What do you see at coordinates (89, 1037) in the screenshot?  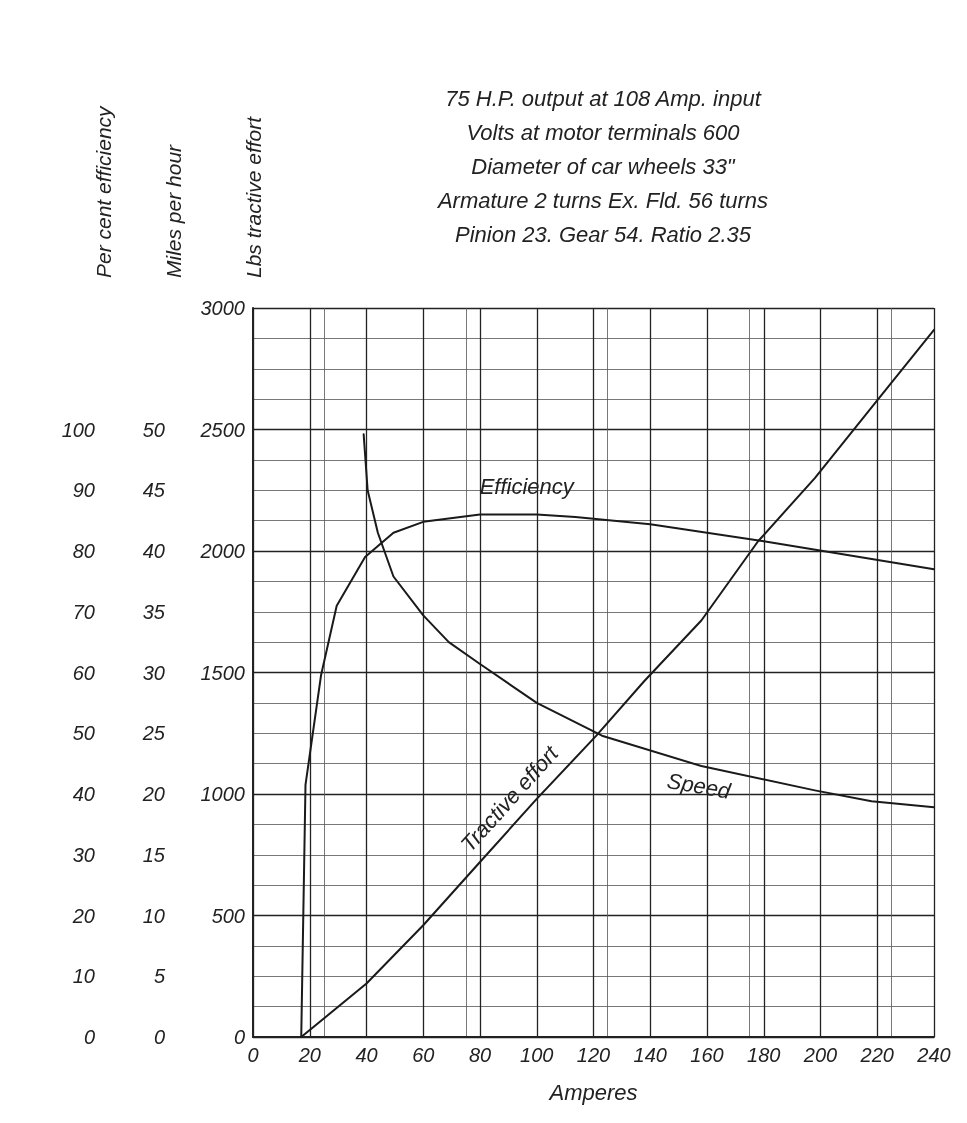 I see `y3-tick-label: 0` at bounding box center [89, 1037].